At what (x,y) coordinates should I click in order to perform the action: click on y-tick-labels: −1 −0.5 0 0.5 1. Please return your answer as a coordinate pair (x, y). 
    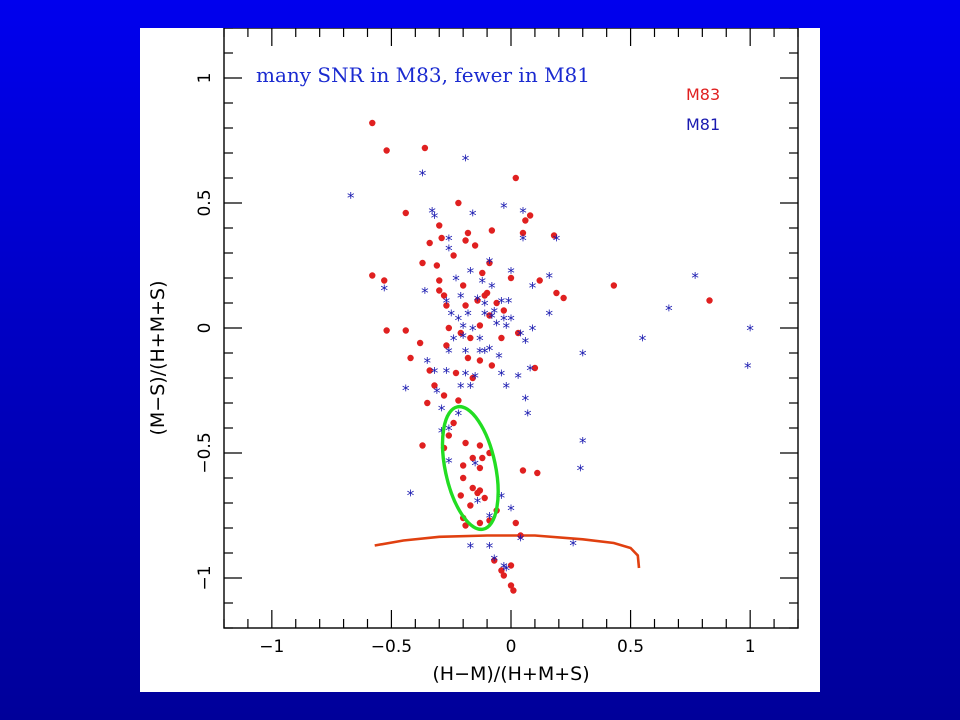
    Looking at the image, I should click on (205, 332).